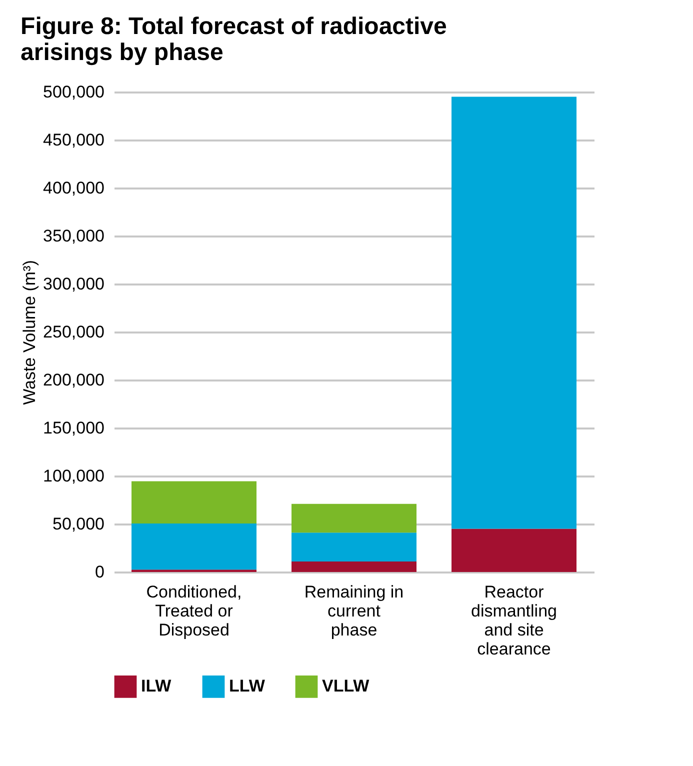 The width and height of the screenshot is (693, 766). Describe the element at coordinates (73, 428) in the screenshot. I see `y-tick-label: 150,000` at that location.